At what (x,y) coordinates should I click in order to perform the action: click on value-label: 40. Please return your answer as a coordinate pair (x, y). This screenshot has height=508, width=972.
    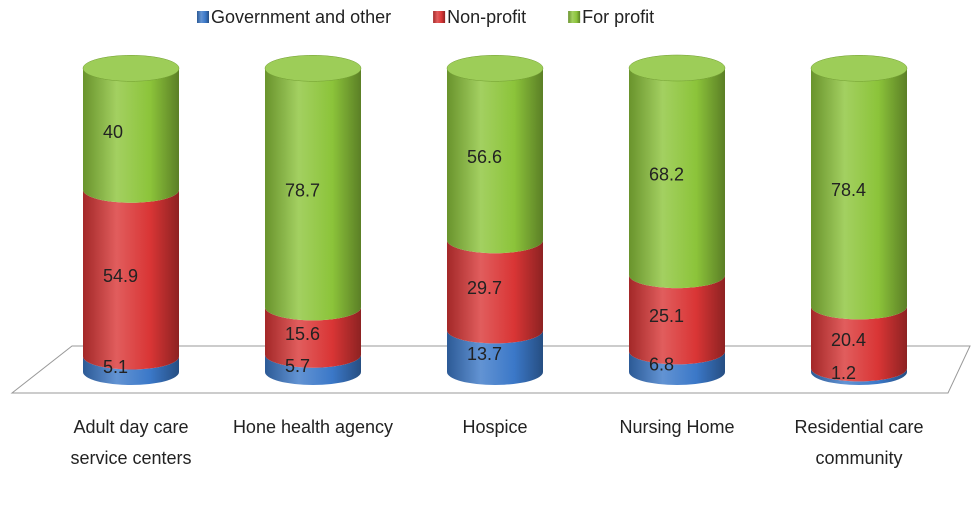
    Looking at the image, I should click on (113, 132).